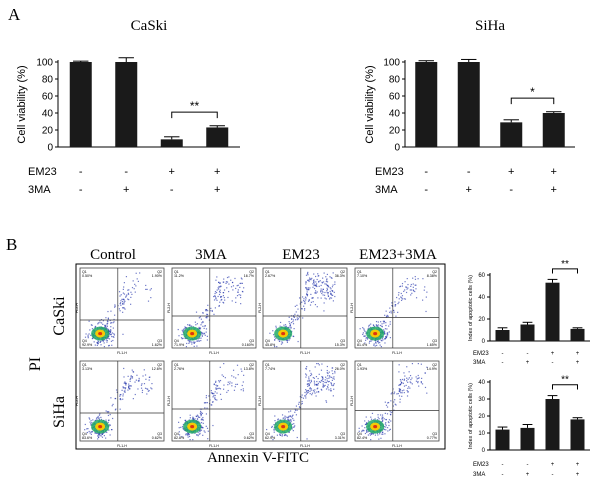  What do you see at coordinates (565, 271) in the screenshot?
I see `significance-bracket` at bounding box center [565, 271].